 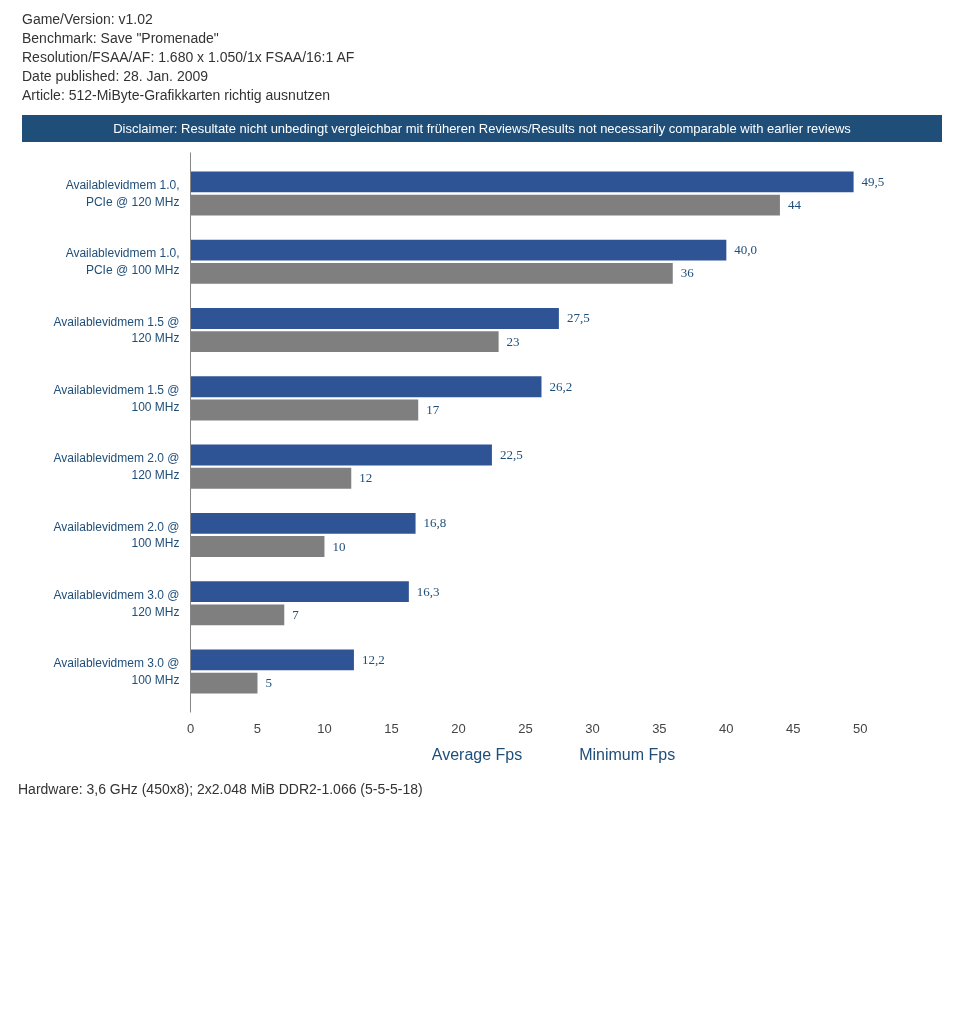 I want to click on y-tick-label: Availablevidmem 3.0 @ 120 MHz, so click(x=116, y=603).